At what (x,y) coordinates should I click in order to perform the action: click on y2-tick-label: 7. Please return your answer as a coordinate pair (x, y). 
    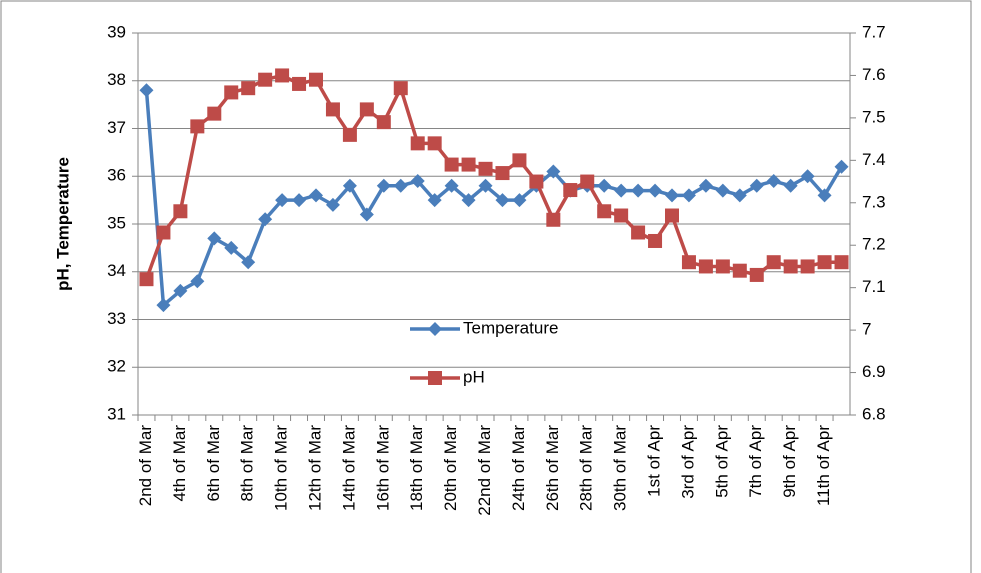
    Looking at the image, I should click on (866, 329).